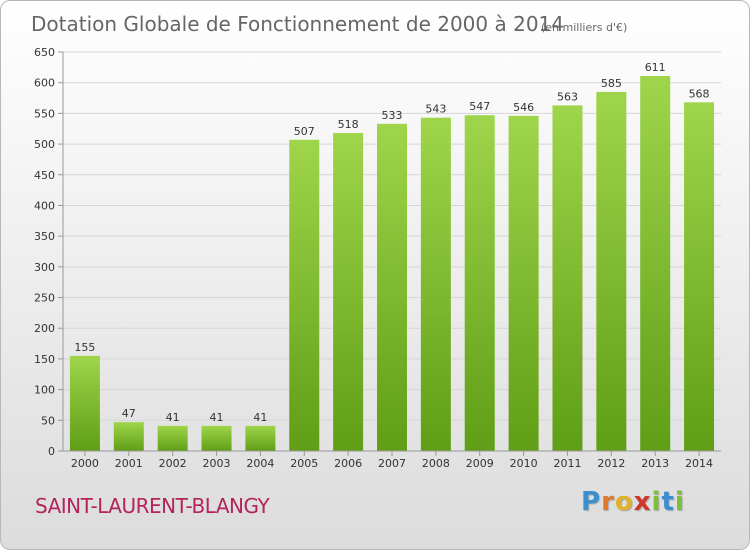 The width and height of the screenshot is (750, 550). What do you see at coordinates (44, 328) in the screenshot?
I see `y-tick-label: 200` at bounding box center [44, 328].